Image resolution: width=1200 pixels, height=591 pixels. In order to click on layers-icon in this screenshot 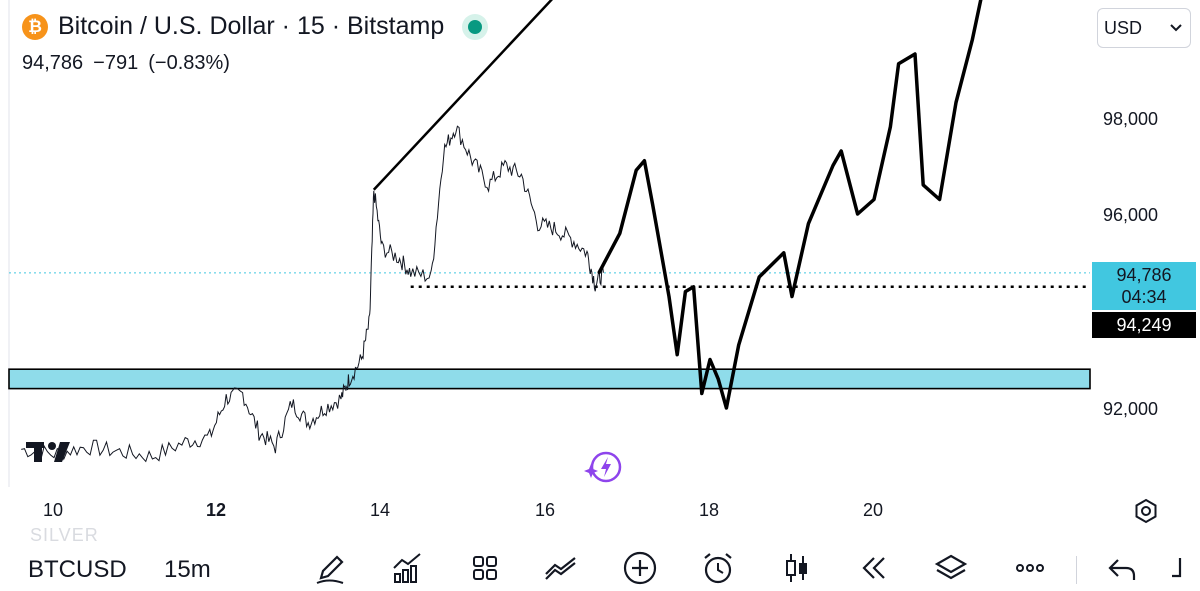, I will do `click(951, 568)`.